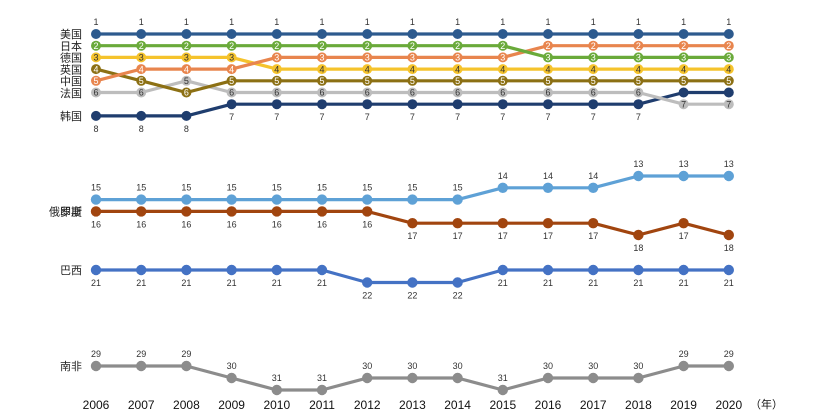  Describe the element at coordinates (502, 405) in the screenshot. I see `x-tick-label: 2015` at that location.